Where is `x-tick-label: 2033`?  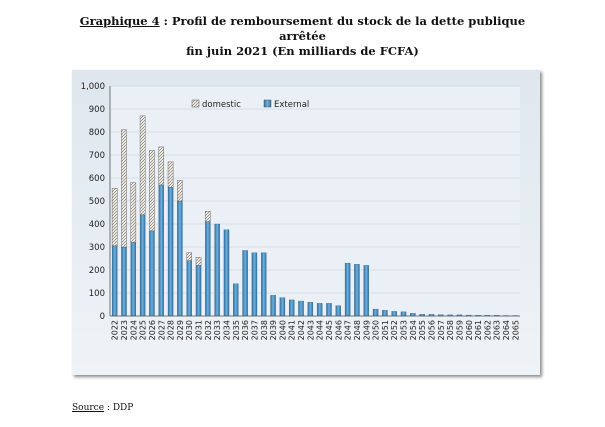
x-tick-label: 2033 is located at coordinates (217, 330).